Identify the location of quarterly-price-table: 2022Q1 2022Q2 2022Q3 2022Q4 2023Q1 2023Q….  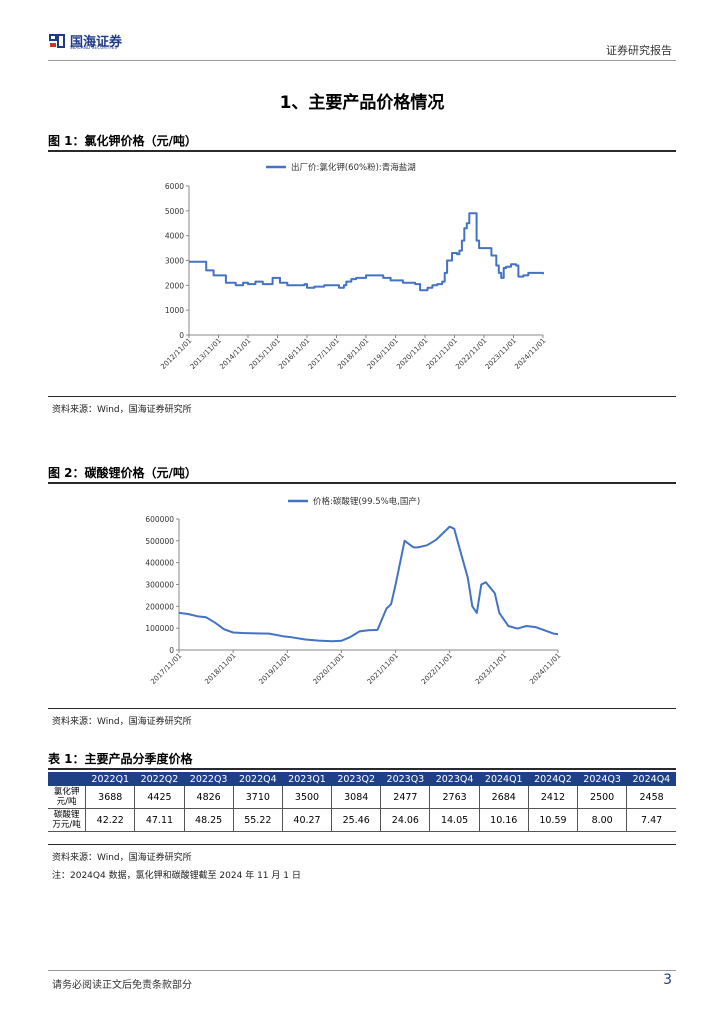
(362, 802).